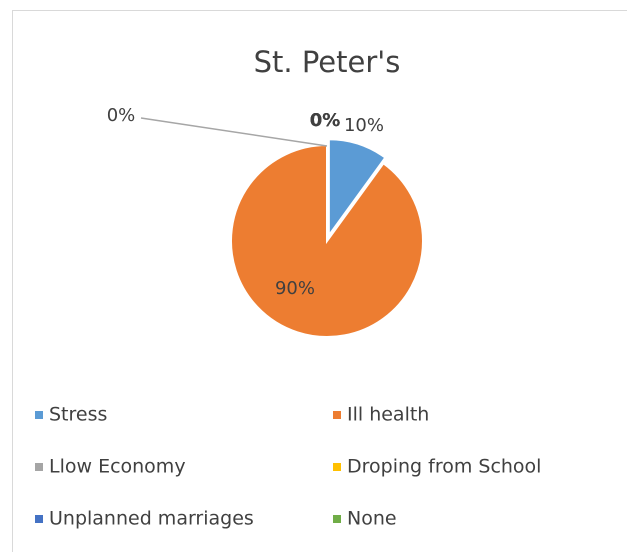 The height and width of the screenshot is (552, 627). I want to click on legend-label: Ill health, so click(388, 415).